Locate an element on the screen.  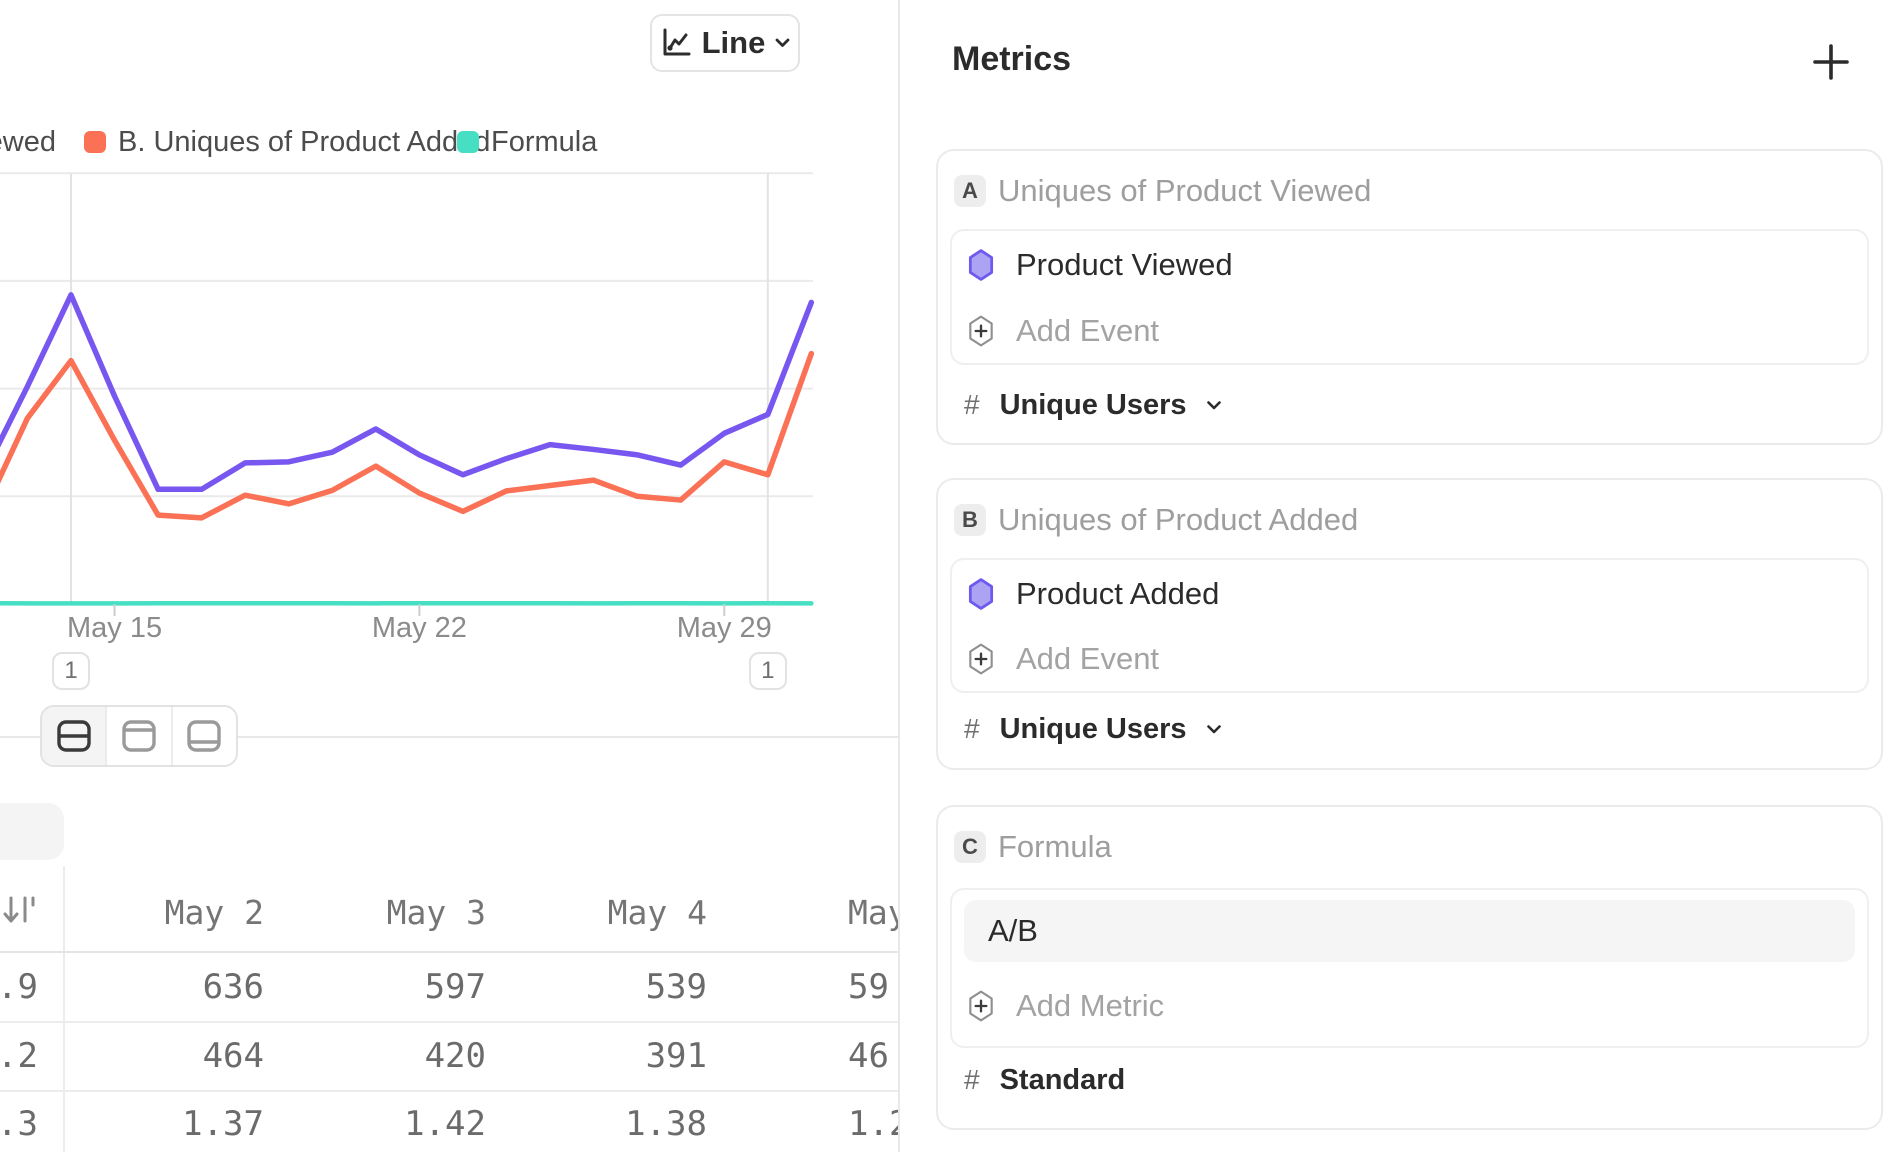
formula-input: A/B is located at coordinates (1409, 931).